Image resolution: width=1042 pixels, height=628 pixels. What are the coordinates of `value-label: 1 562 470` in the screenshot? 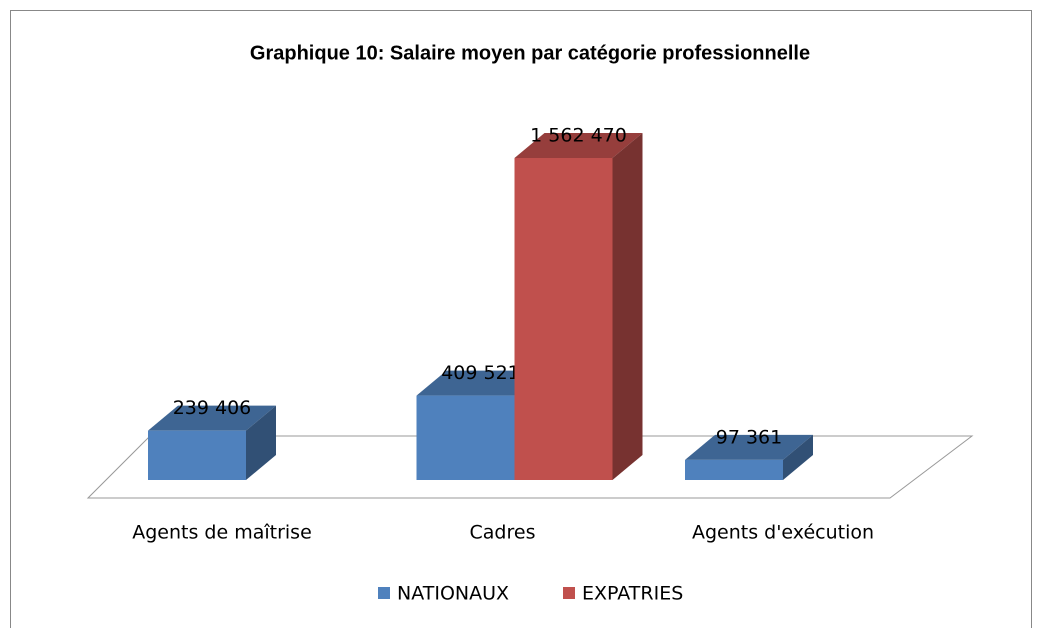 It's located at (578, 136).